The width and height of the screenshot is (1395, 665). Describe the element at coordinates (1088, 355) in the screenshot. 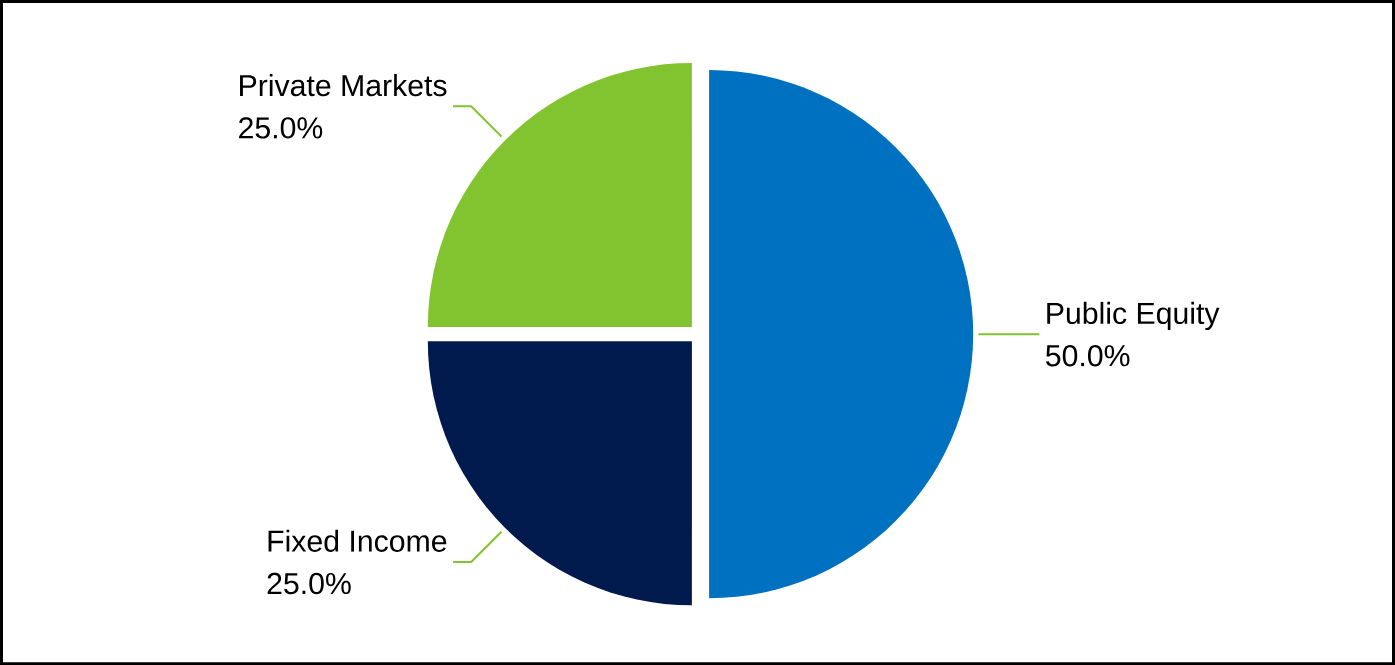

I see `data-label: 50.0%` at that location.